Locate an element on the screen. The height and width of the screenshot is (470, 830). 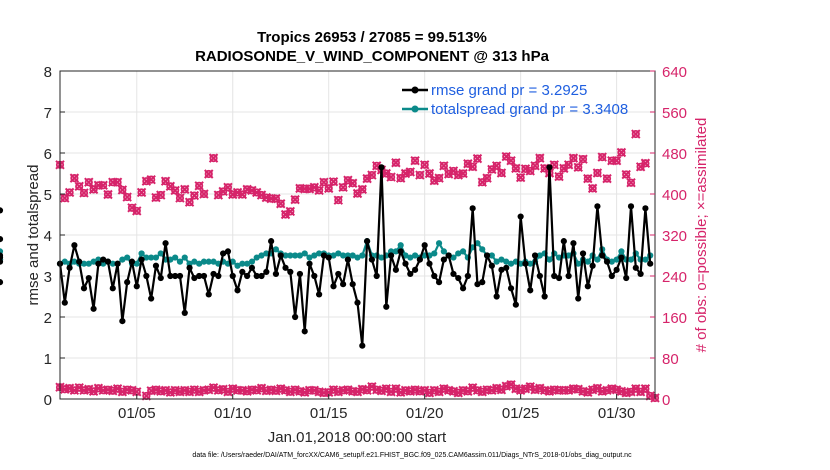
y-tick-label-right: 480 is located at coordinates (674, 154).